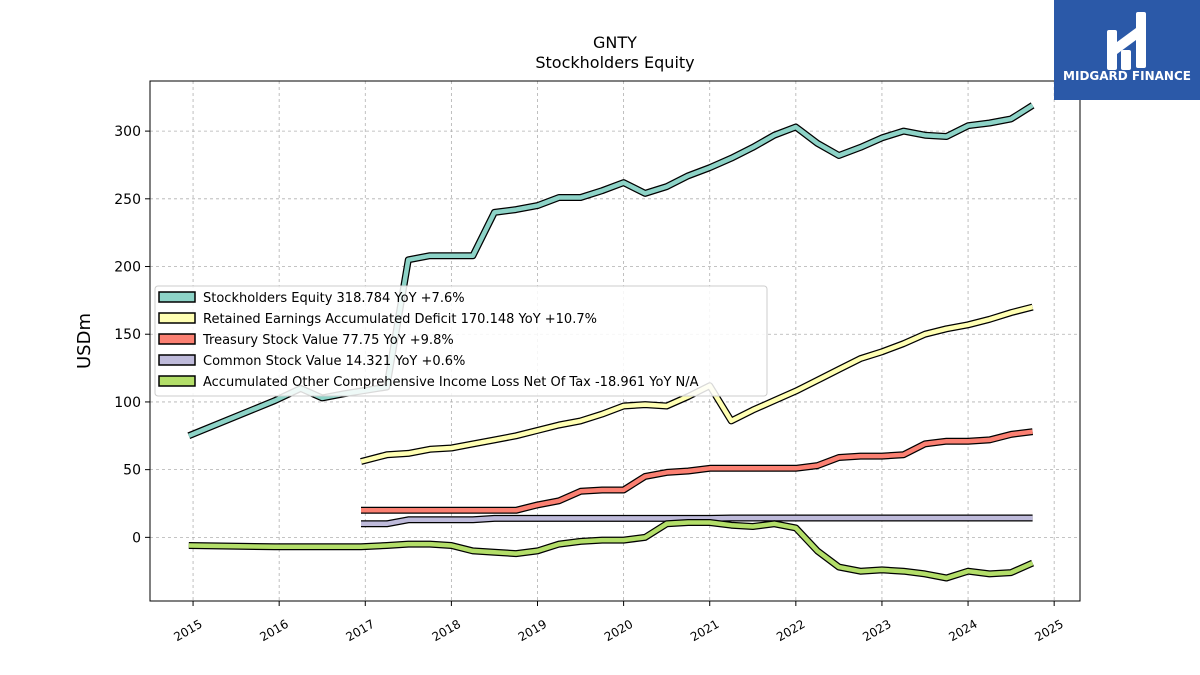 This screenshot has height=675, width=1200. What do you see at coordinates (1126, 41) in the screenshot?
I see `midgard-mark-icon` at bounding box center [1126, 41].